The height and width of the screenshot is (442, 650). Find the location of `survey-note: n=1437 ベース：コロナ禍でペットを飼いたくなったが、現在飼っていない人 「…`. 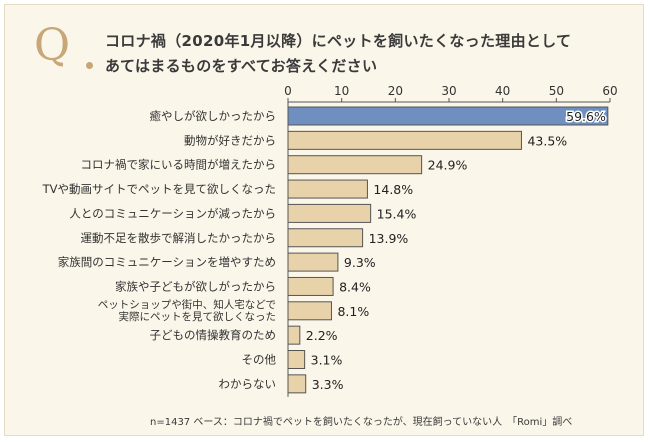

survey-note: n=1437 ベース：コロナ禍でペットを飼いたくなったが、現在飼っていない人 「… is located at coordinates (361, 422).